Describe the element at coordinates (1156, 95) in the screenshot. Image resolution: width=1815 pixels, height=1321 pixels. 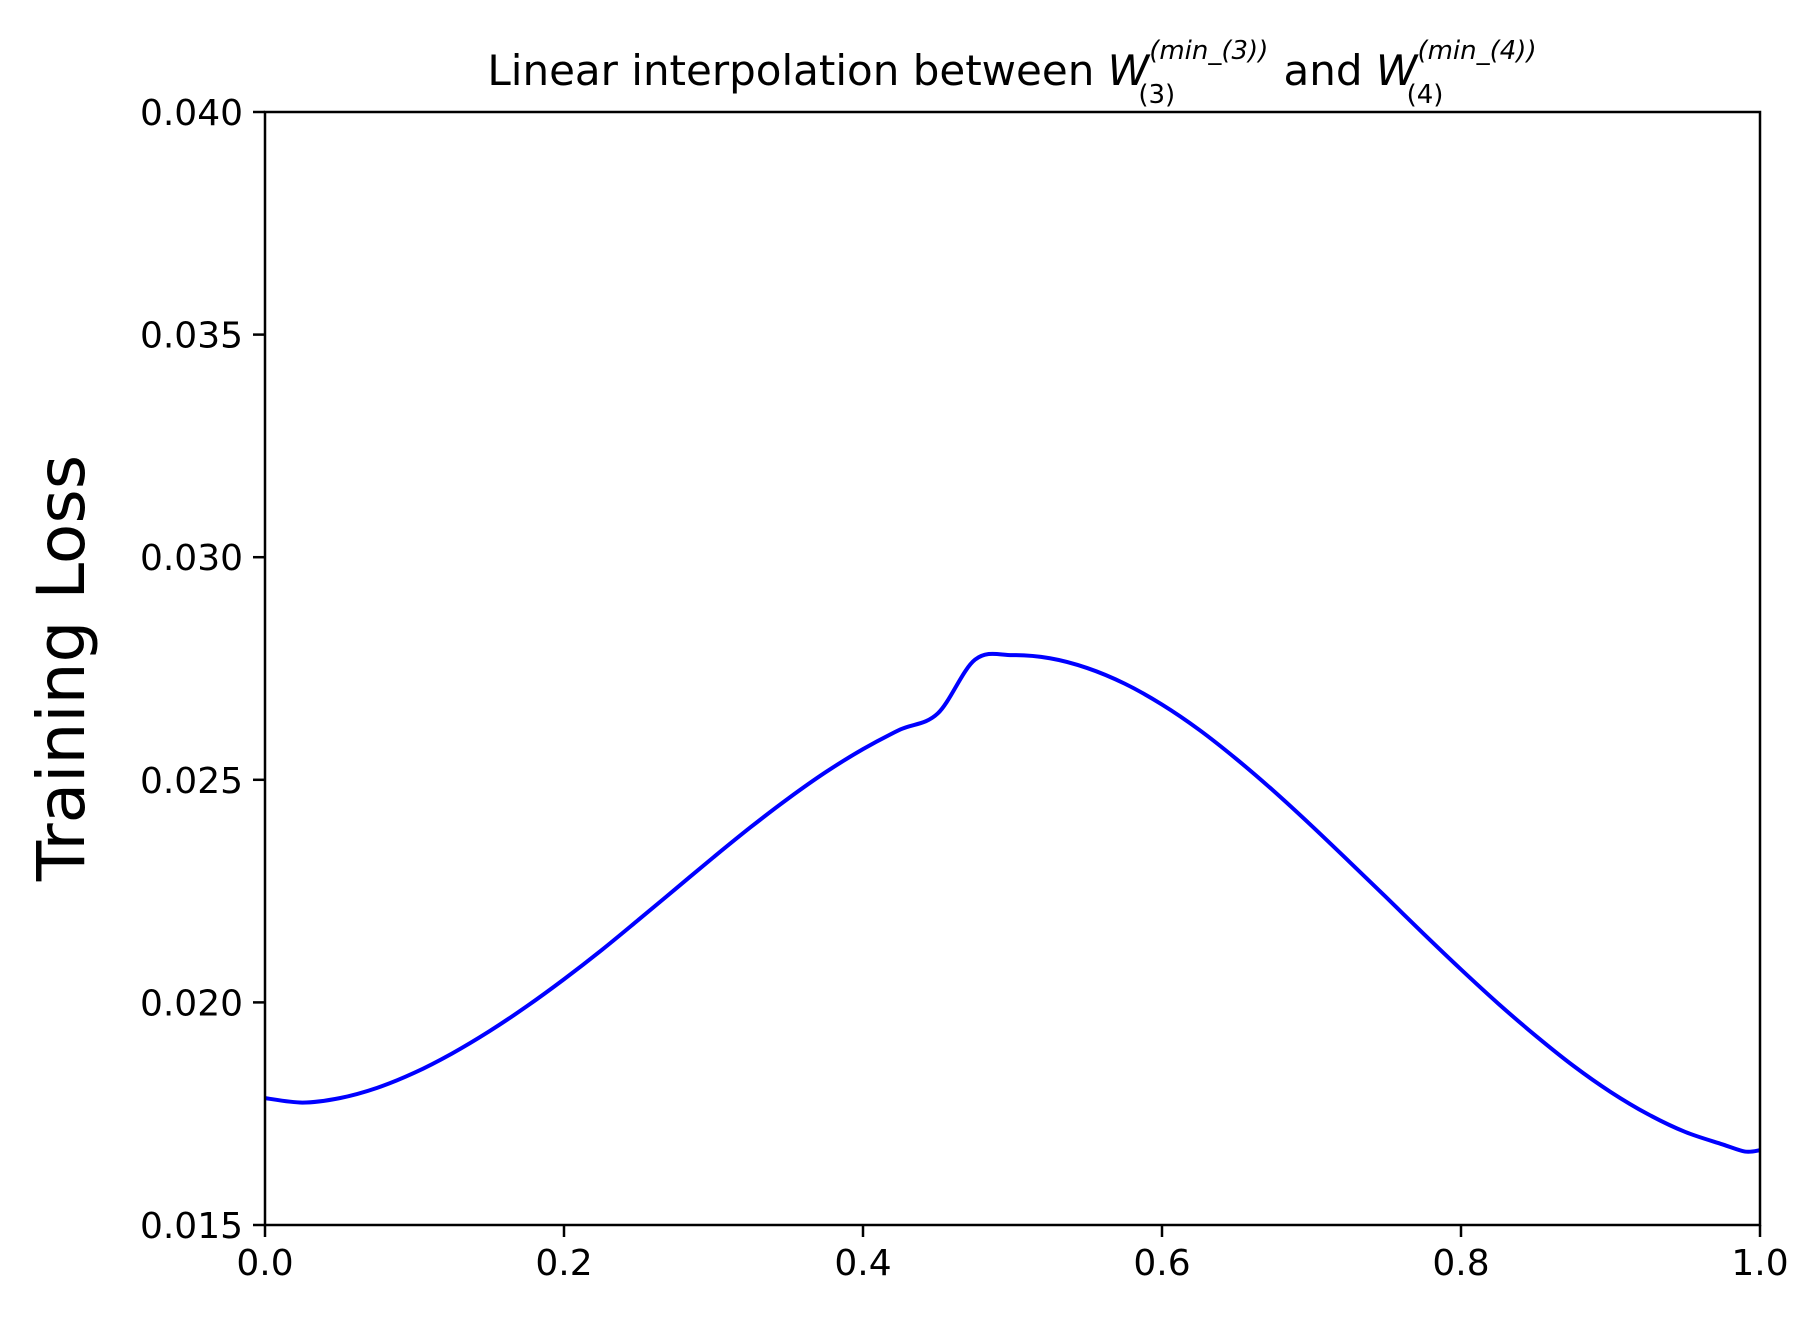
I see `title-w1-sub: (3)` at that location.